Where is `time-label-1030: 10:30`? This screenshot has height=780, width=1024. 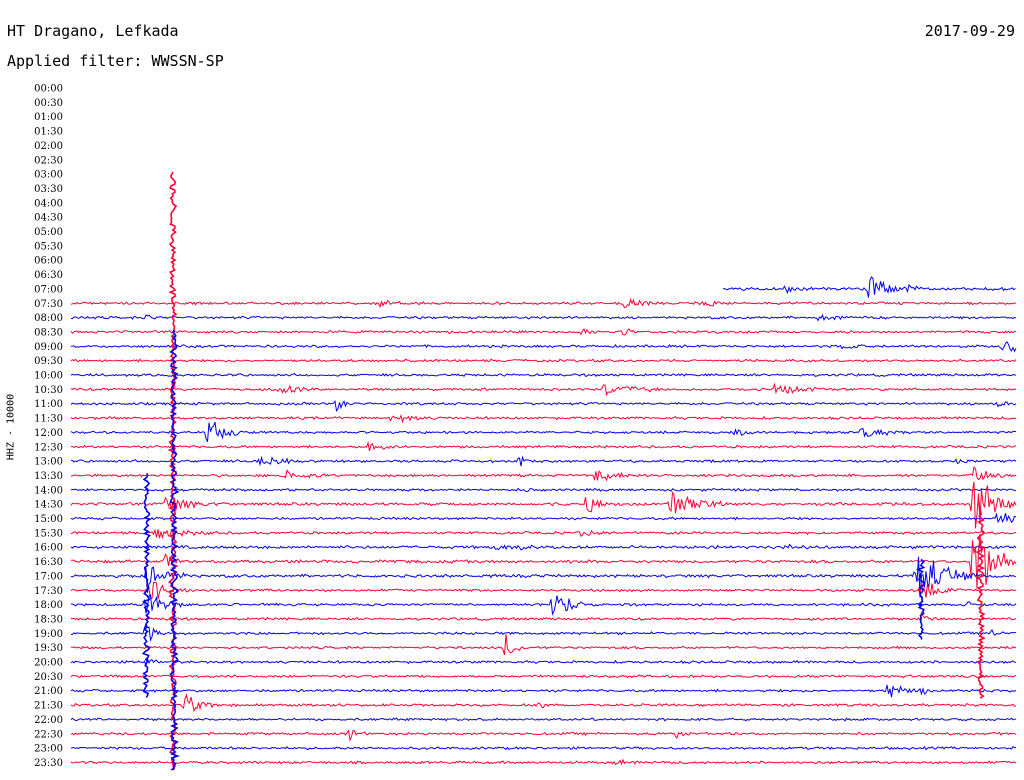 time-label-1030: 10:30 is located at coordinates (48, 390).